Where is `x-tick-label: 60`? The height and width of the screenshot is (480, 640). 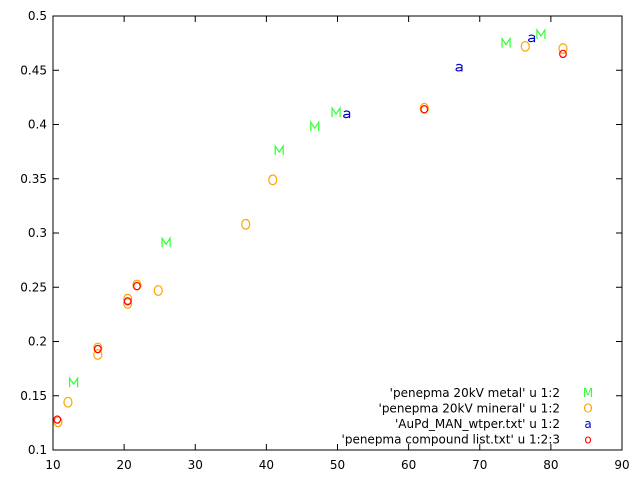
x-tick-label: 60 is located at coordinates (408, 465).